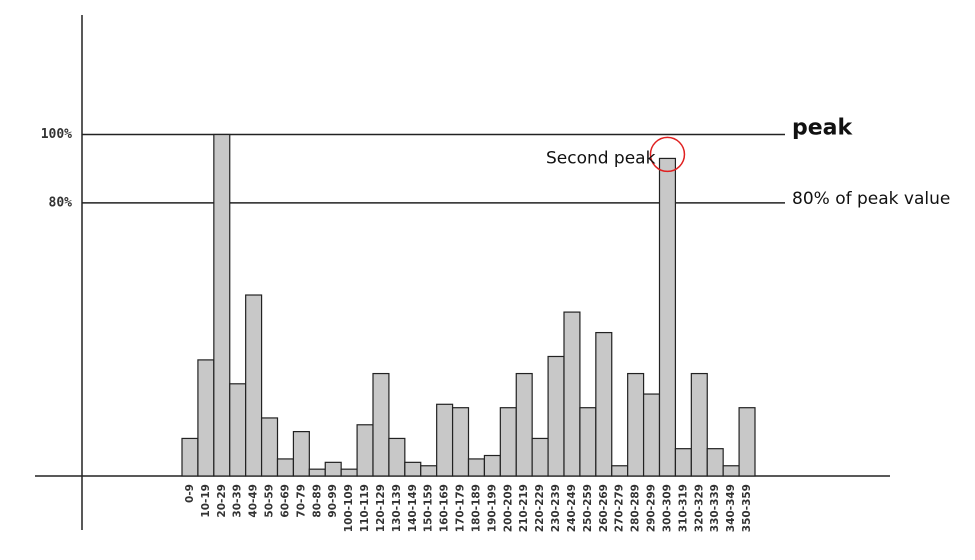  What do you see at coordinates (349, 508) in the screenshot?
I see `x-tick-label: 100-109` at bounding box center [349, 508].